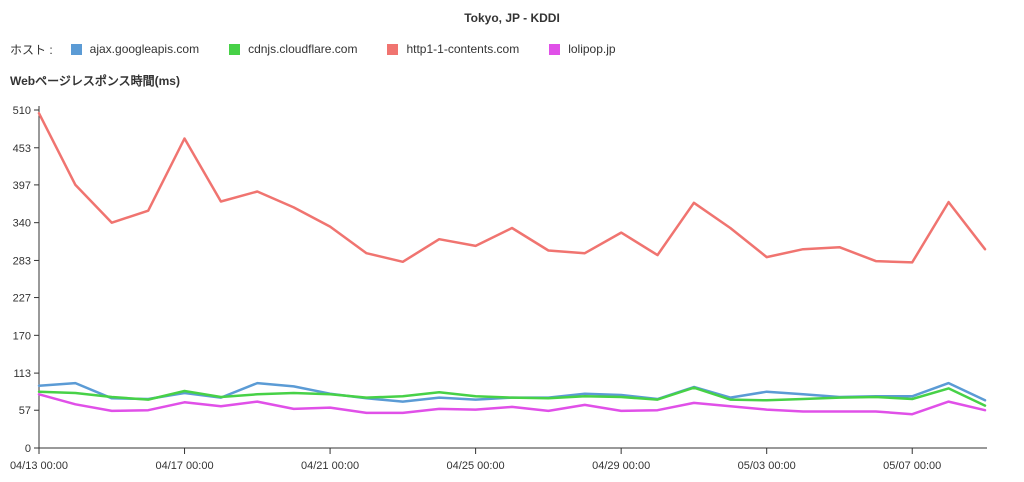 This screenshot has height=482, width=1024. Describe the element at coordinates (22, 299) in the screenshot. I see `y-tick-label: 227` at that location.